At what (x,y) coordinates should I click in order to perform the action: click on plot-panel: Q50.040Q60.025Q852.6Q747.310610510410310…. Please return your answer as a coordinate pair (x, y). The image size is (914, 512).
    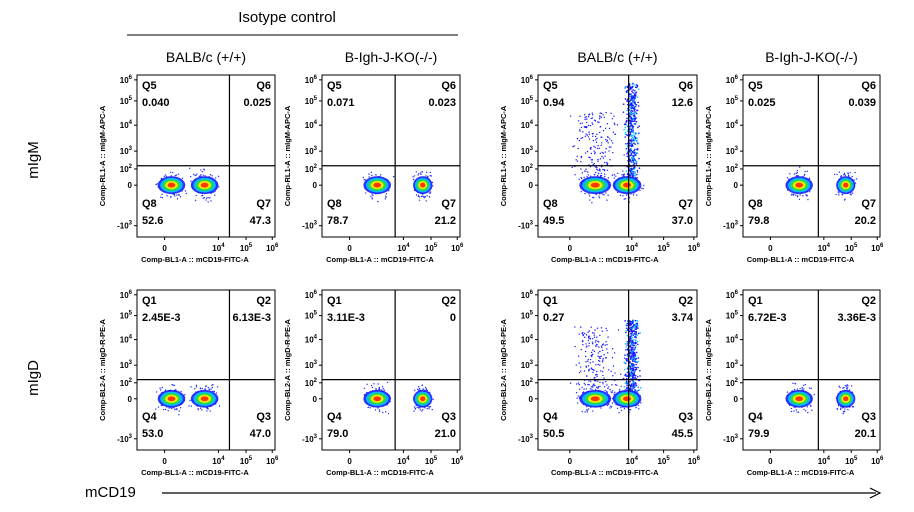
    Looking at the image, I should click on (188, 169).